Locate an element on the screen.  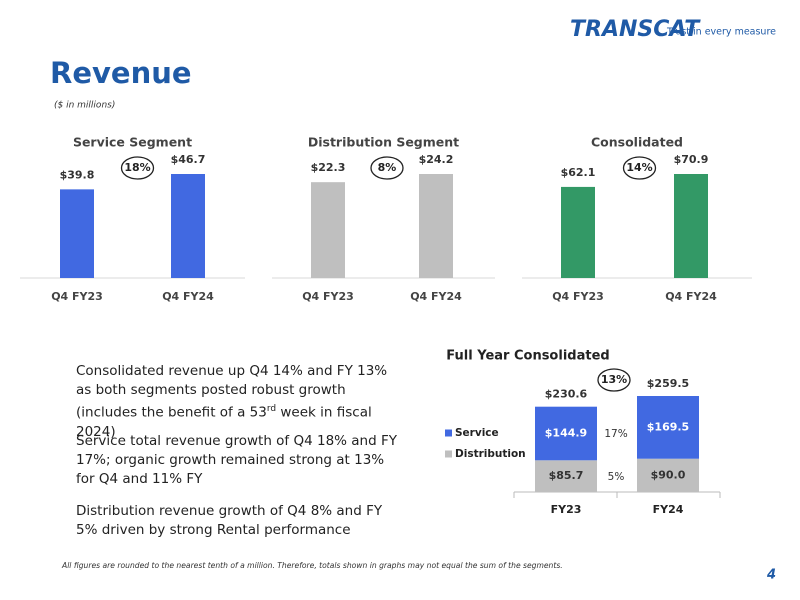
growth-label: 18% is located at coordinates (137, 167).